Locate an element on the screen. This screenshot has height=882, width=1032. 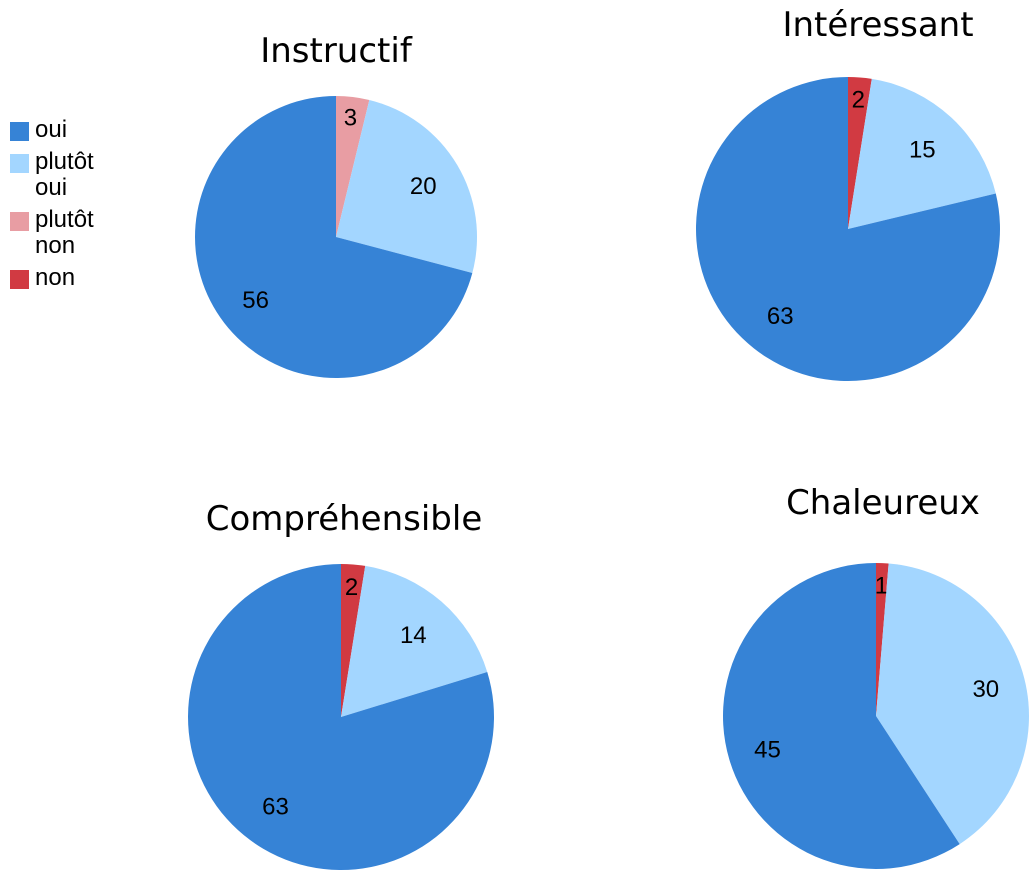
pie-slices: 2 15 63 is located at coordinates (847, 229).